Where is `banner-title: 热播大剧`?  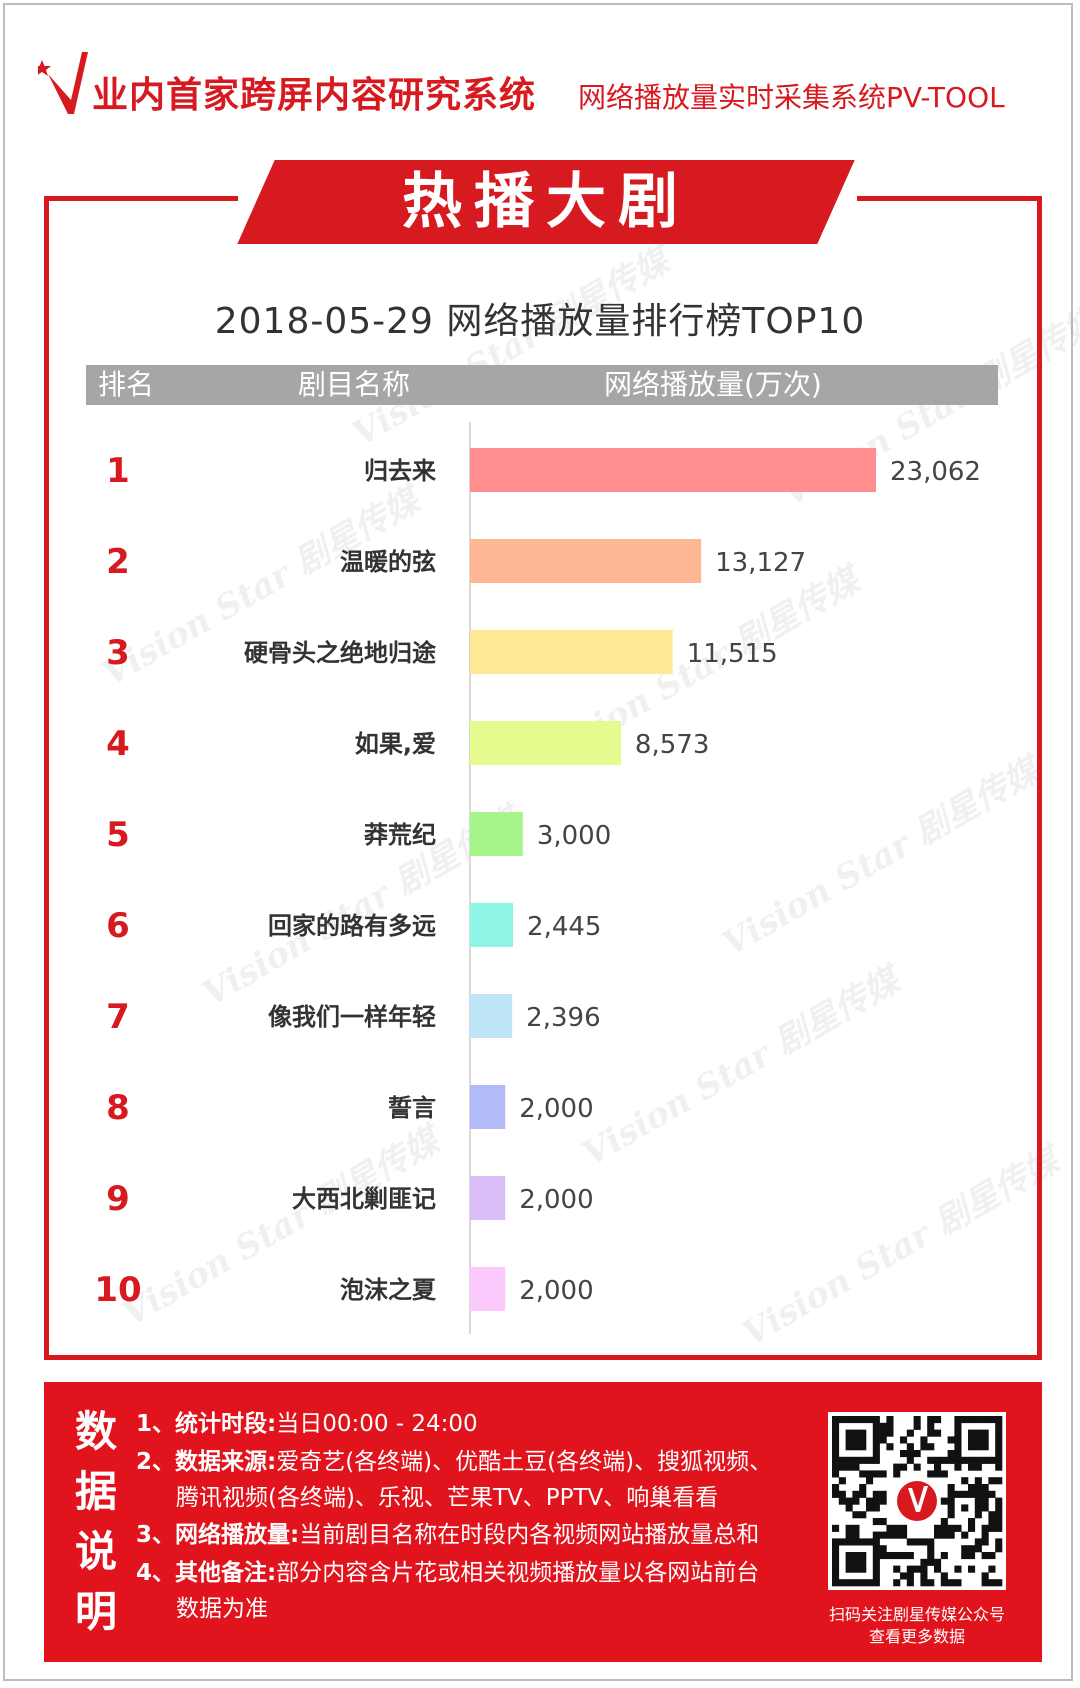 banner-title: 热播大剧 is located at coordinates (546, 202).